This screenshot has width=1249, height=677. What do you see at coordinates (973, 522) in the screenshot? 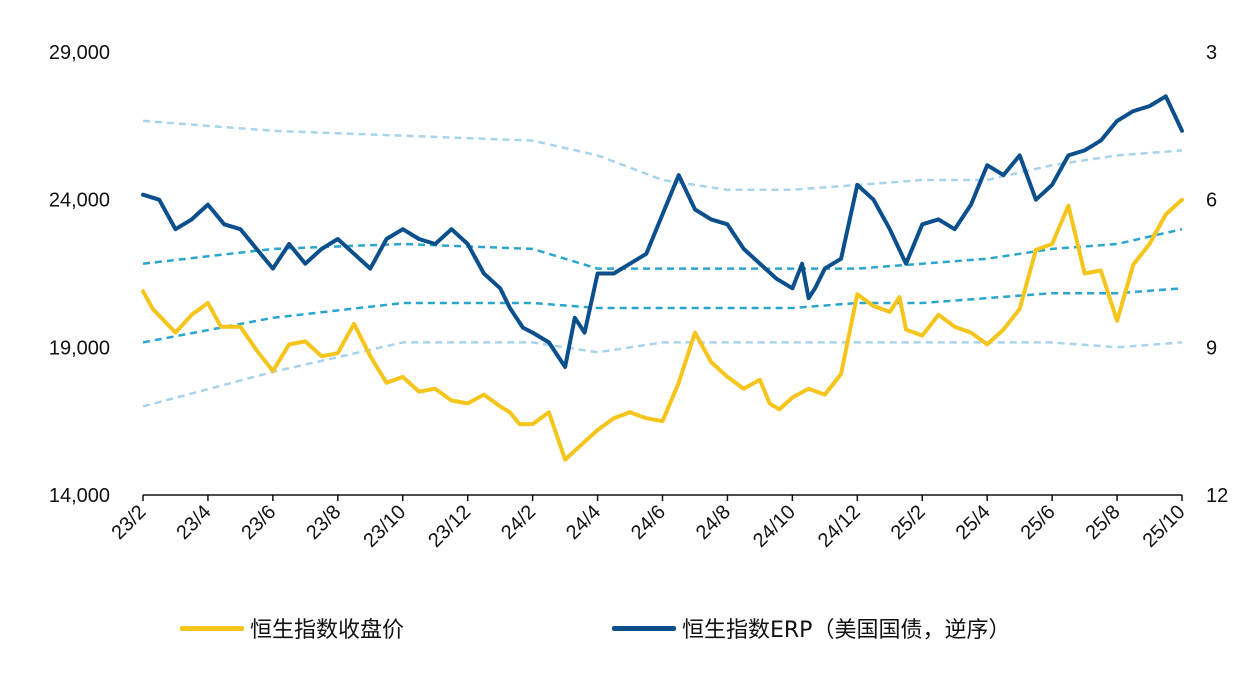
I see `x-tick-label: 25/4` at bounding box center [973, 522].